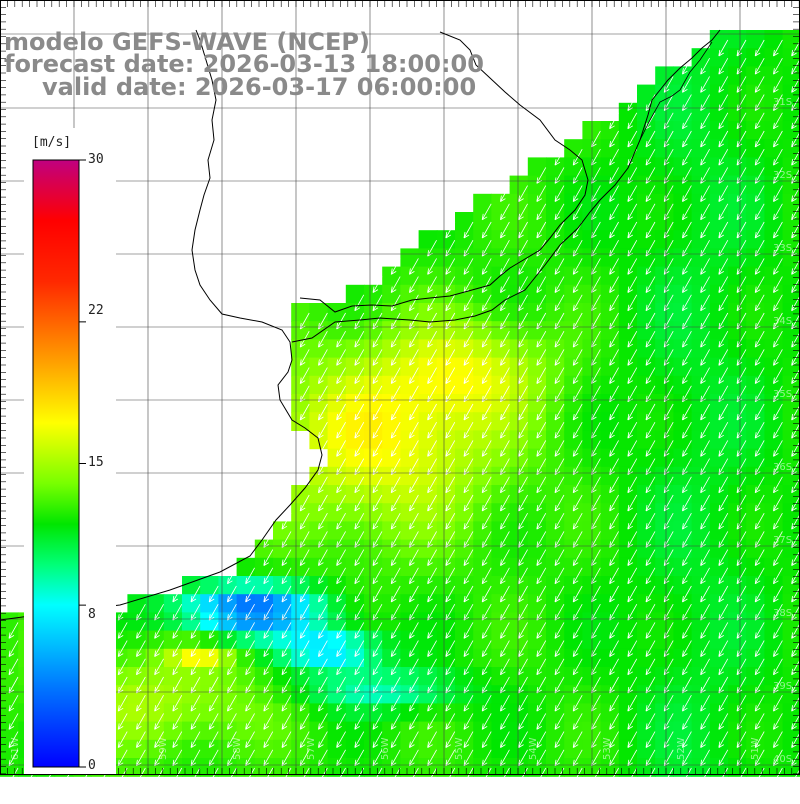 The image size is (800, 804). I want to click on latitude-label: 36S, so click(782, 467).